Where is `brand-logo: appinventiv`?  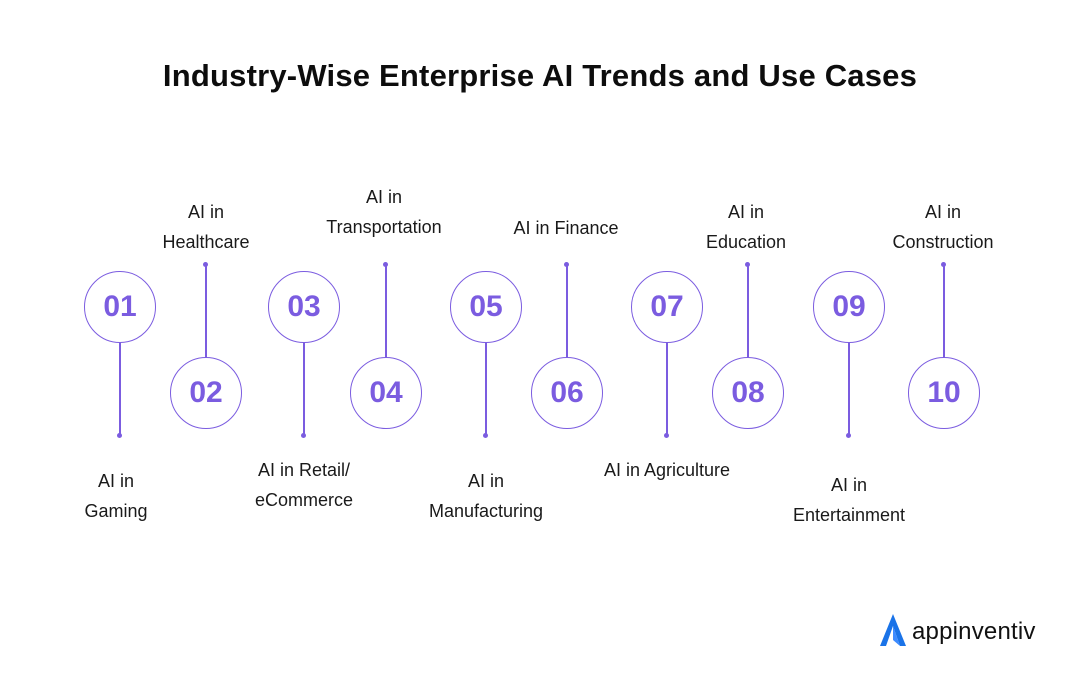
brand-logo: appinventiv is located at coordinates (957, 632).